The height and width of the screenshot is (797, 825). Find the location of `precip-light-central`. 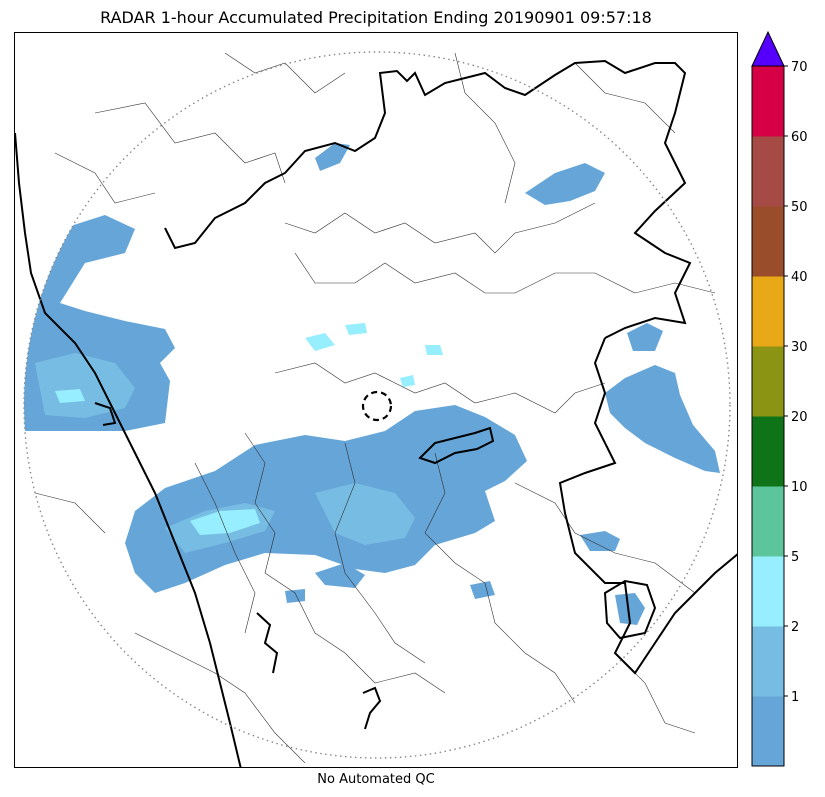

precip-light-central is located at coordinates (365, 514).